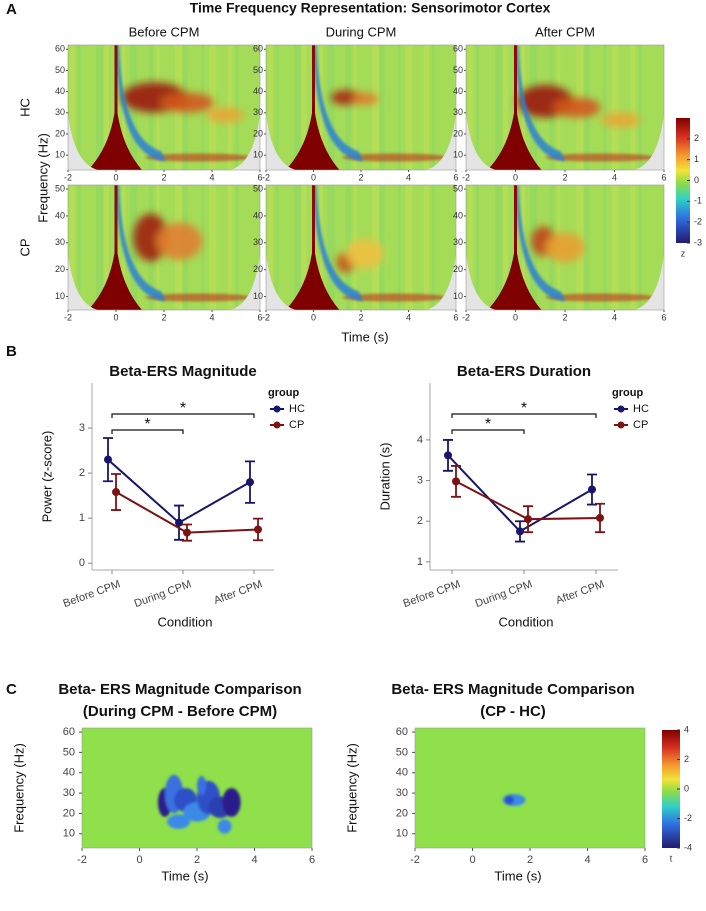 This screenshot has height=911, width=706. What do you see at coordinates (351, 788) in the screenshot?
I see `y-axis-title: Frequency (Hz)` at bounding box center [351, 788].